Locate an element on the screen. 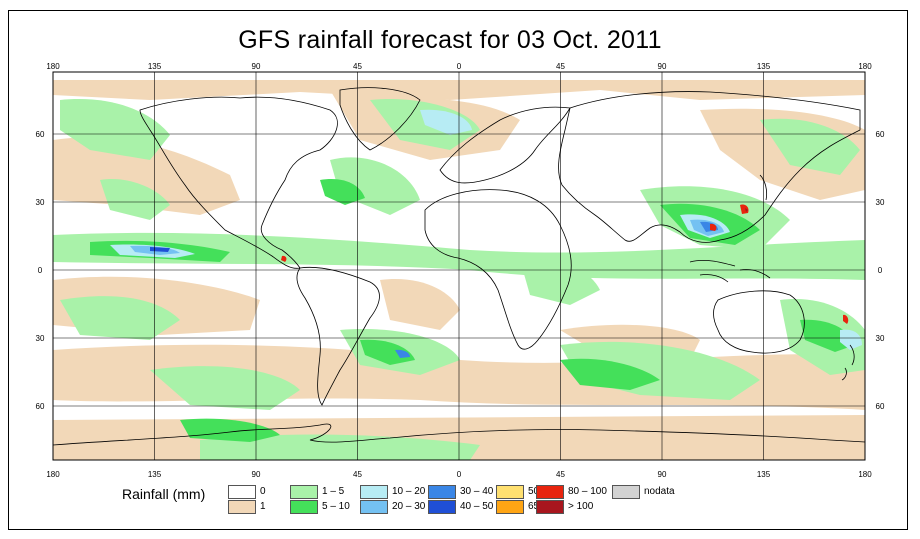 The height and width of the screenshot is (539, 920). legend-label-4: 10 – 20 is located at coordinates (409, 491).